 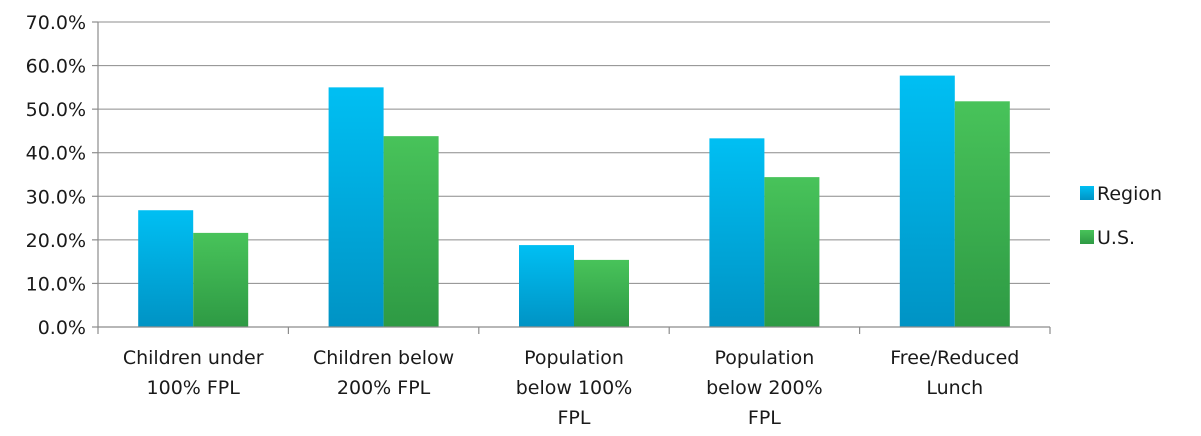 I want to click on x-category-label: Children below 200% FPL, so click(x=383, y=373).